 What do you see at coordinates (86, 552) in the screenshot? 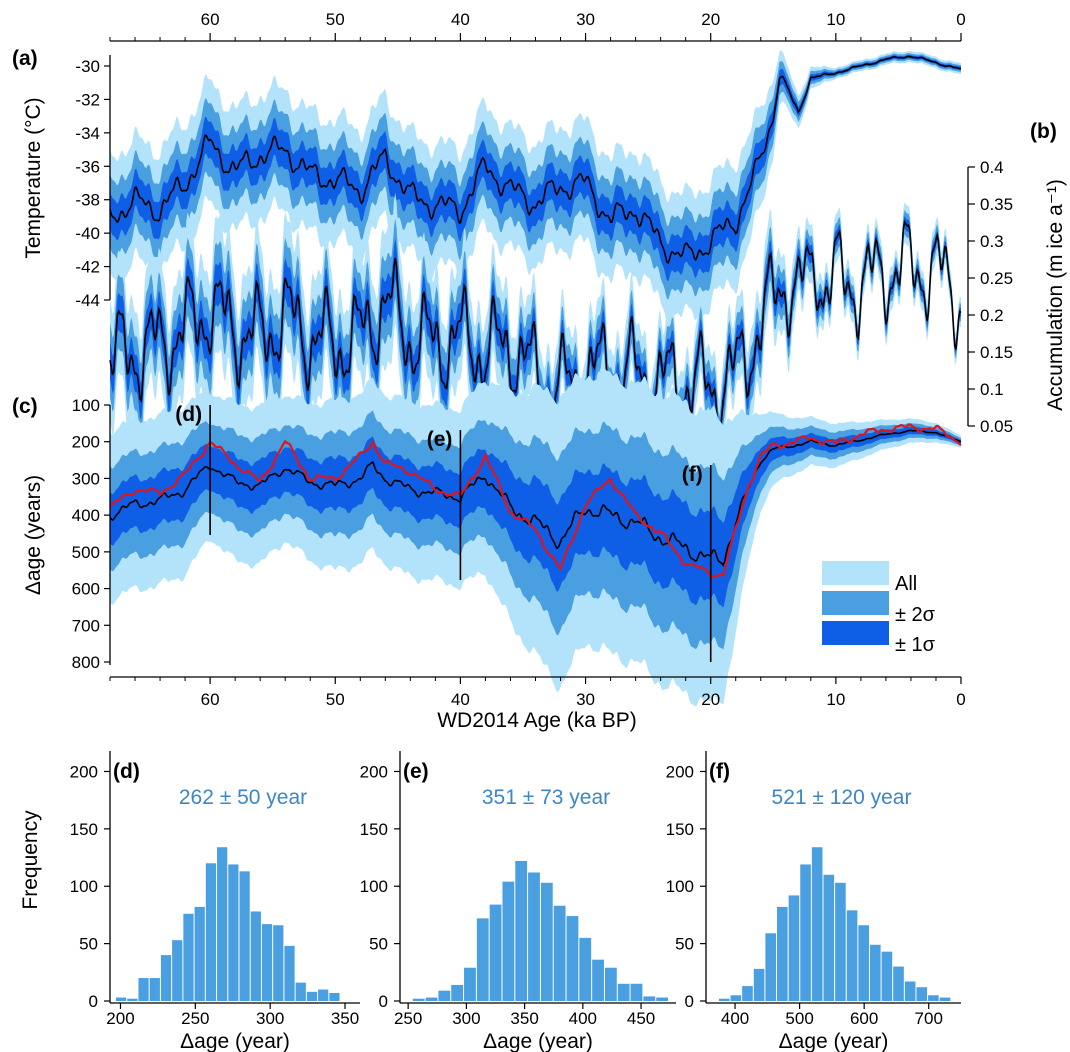
I see `delta-age-tick-label: 500` at bounding box center [86, 552].